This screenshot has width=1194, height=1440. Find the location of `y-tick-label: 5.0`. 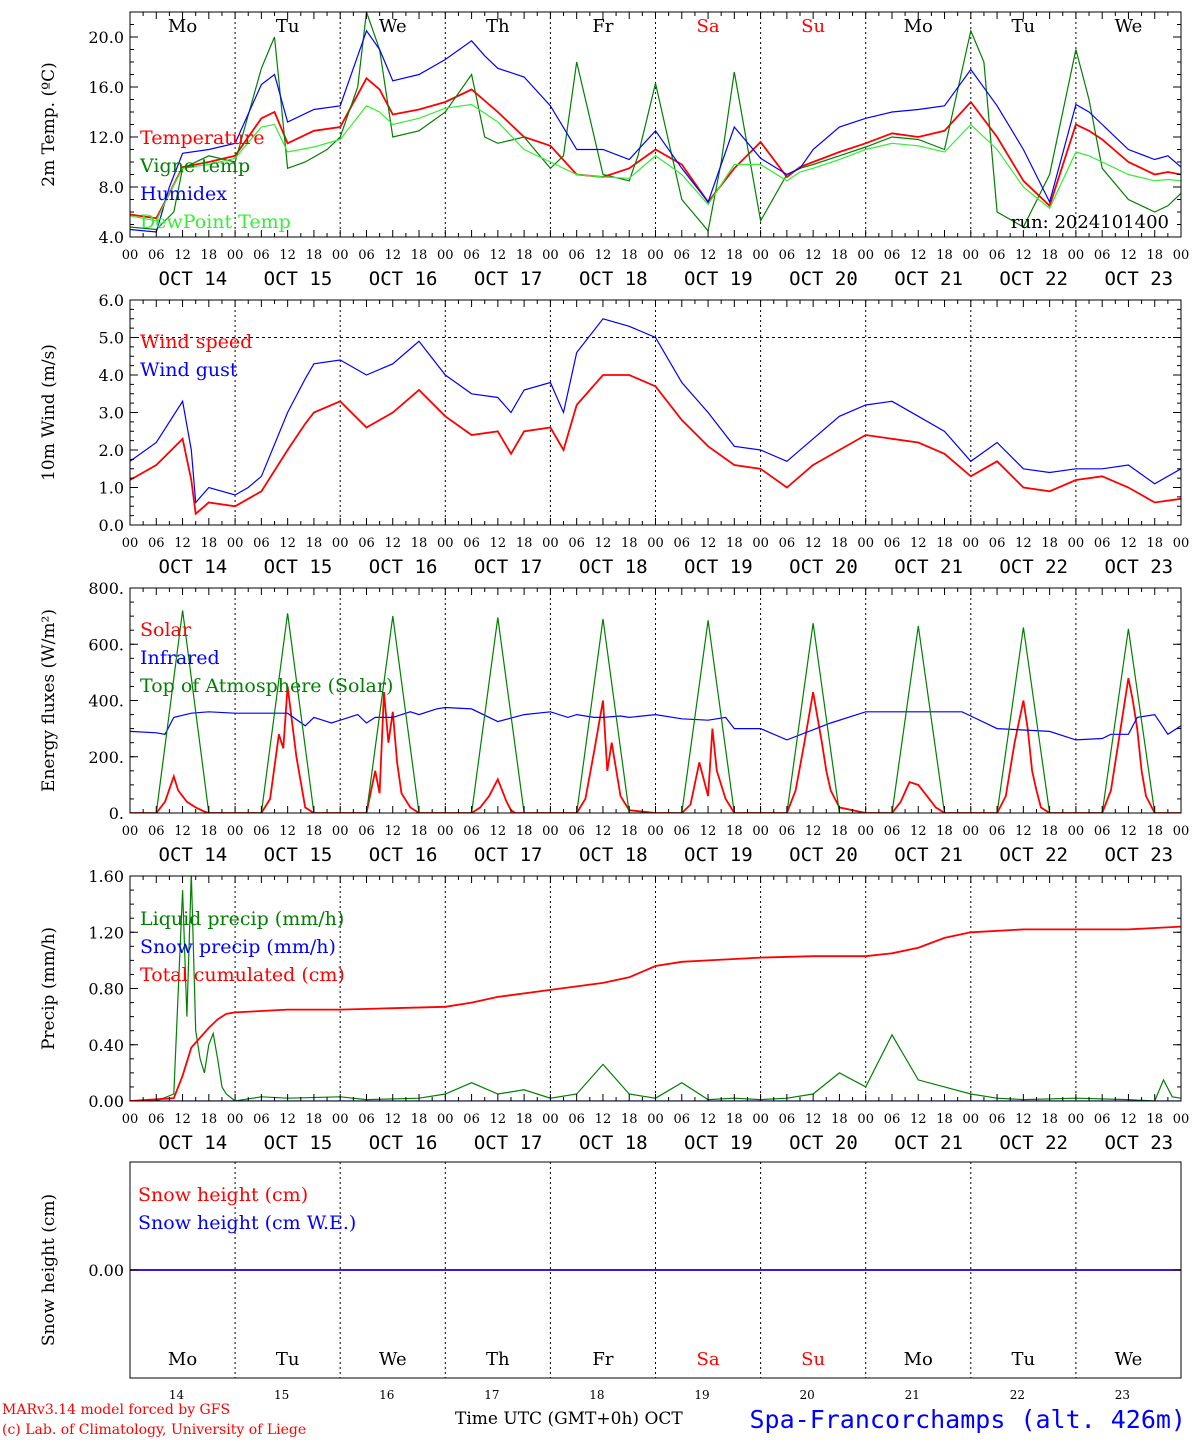

y-tick-label: 5.0 is located at coordinates (111, 338).